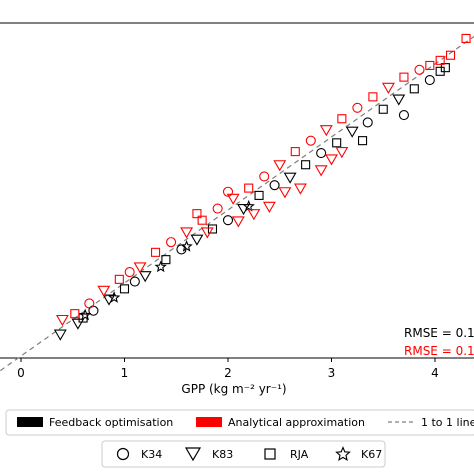 This screenshot has width=474, height=474. I want to click on legend-label-one-to-one: 1 to 1 line, so click(447, 422).